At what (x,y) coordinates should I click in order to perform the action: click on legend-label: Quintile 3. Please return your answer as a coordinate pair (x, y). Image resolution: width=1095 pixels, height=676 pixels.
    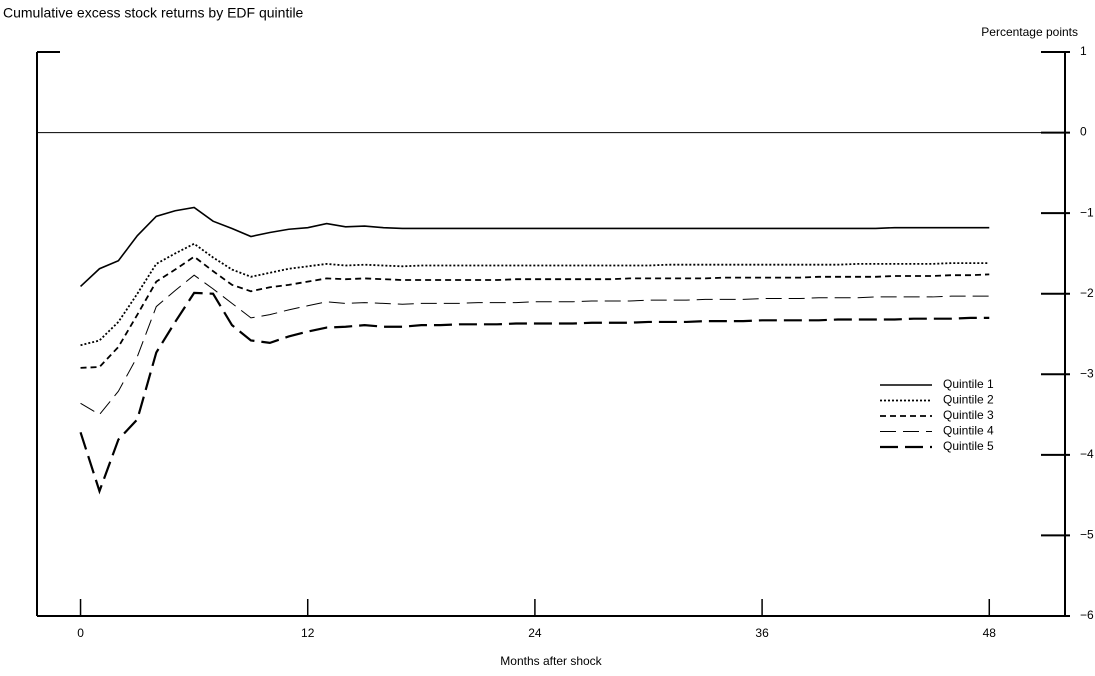
    Looking at the image, I should click on (968, 415).